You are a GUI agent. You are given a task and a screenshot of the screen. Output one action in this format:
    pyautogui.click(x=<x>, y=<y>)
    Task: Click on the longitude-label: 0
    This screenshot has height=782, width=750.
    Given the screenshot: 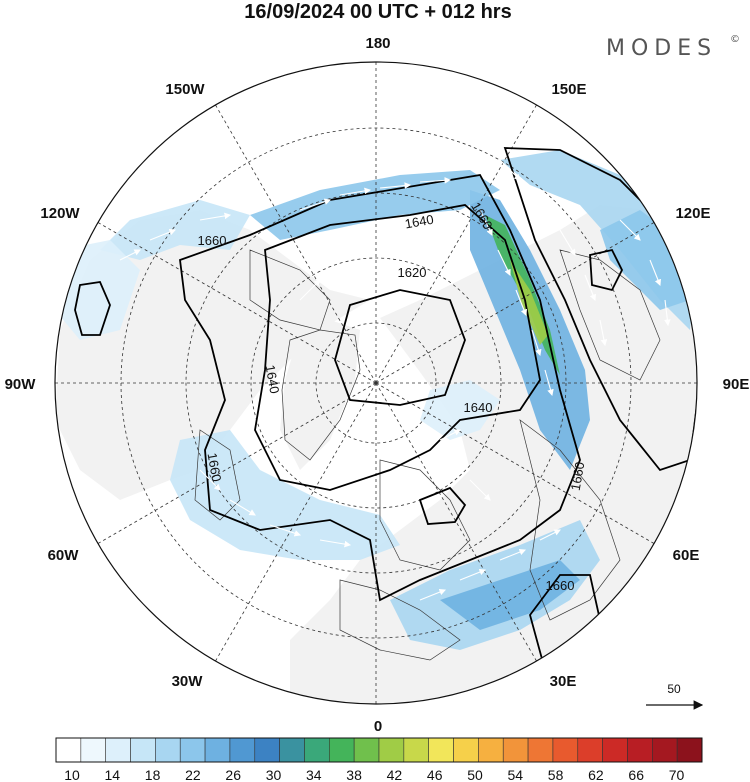 What is the action you would take?
    pyautogui.click(x=378, y=726)
    